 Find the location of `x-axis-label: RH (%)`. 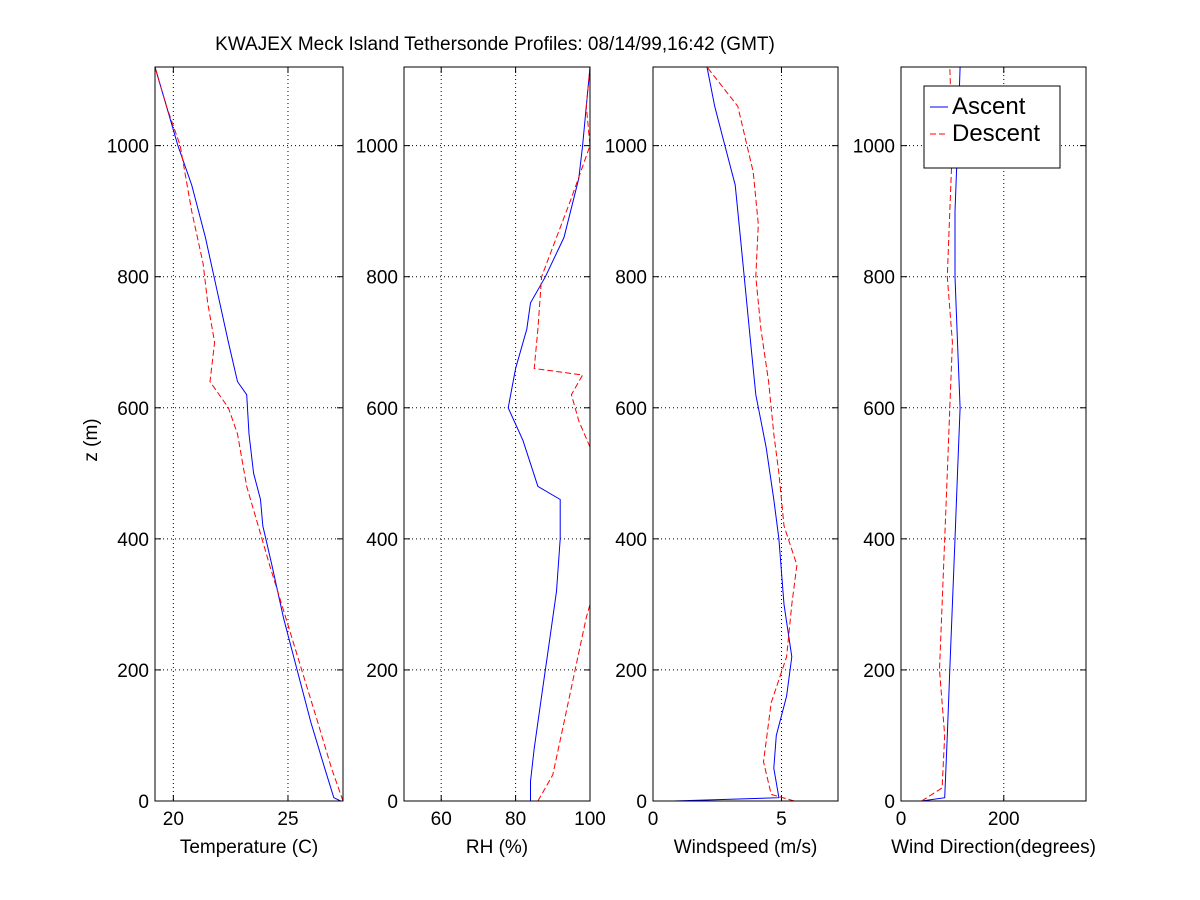

x-axis-label: RH (%) is located at coordinates (497, 847).